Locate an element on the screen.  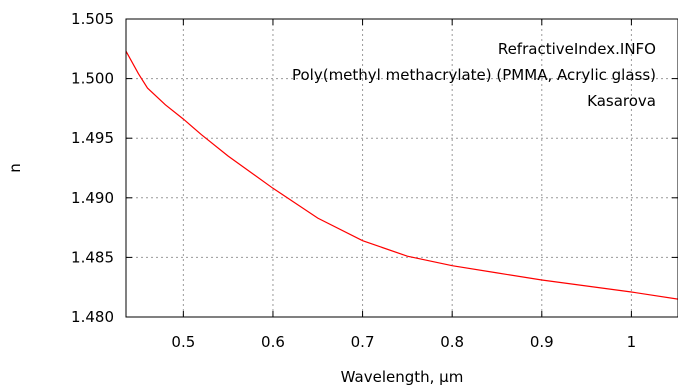
annotation-source: RefractiveIndex.INFO is located at coordinates (577, 49).